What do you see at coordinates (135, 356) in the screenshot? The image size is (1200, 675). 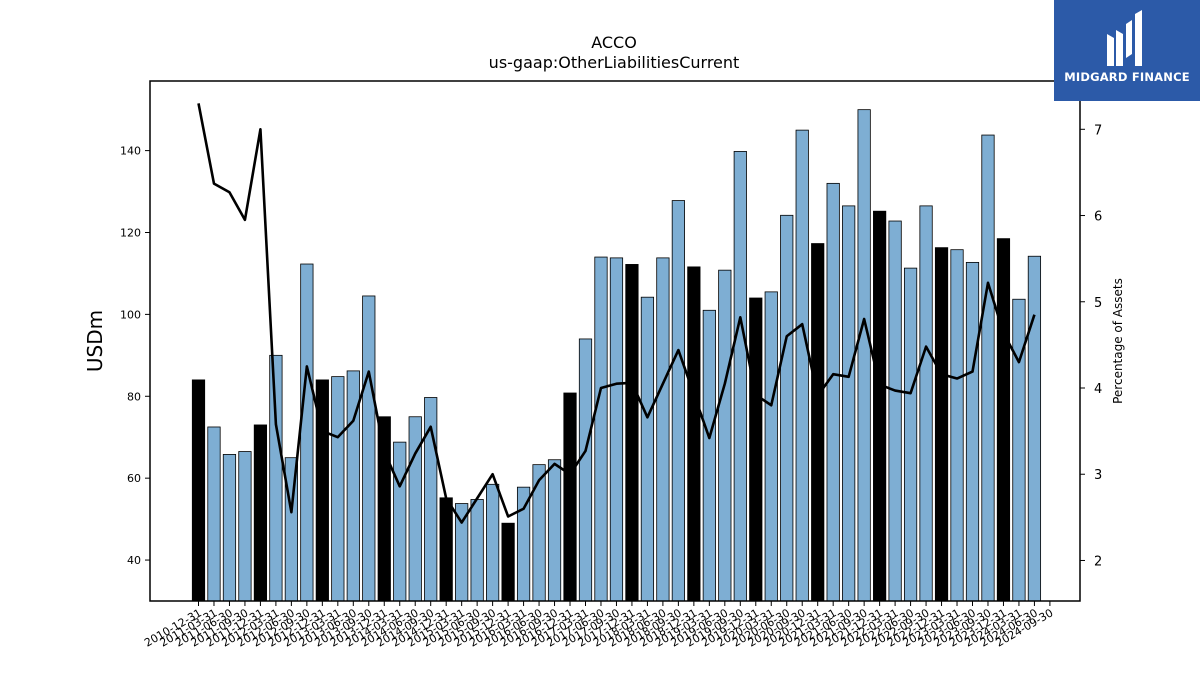 I see `y-axis-left: 40 60 80 100 120 140` at bounding box center [135, 356].